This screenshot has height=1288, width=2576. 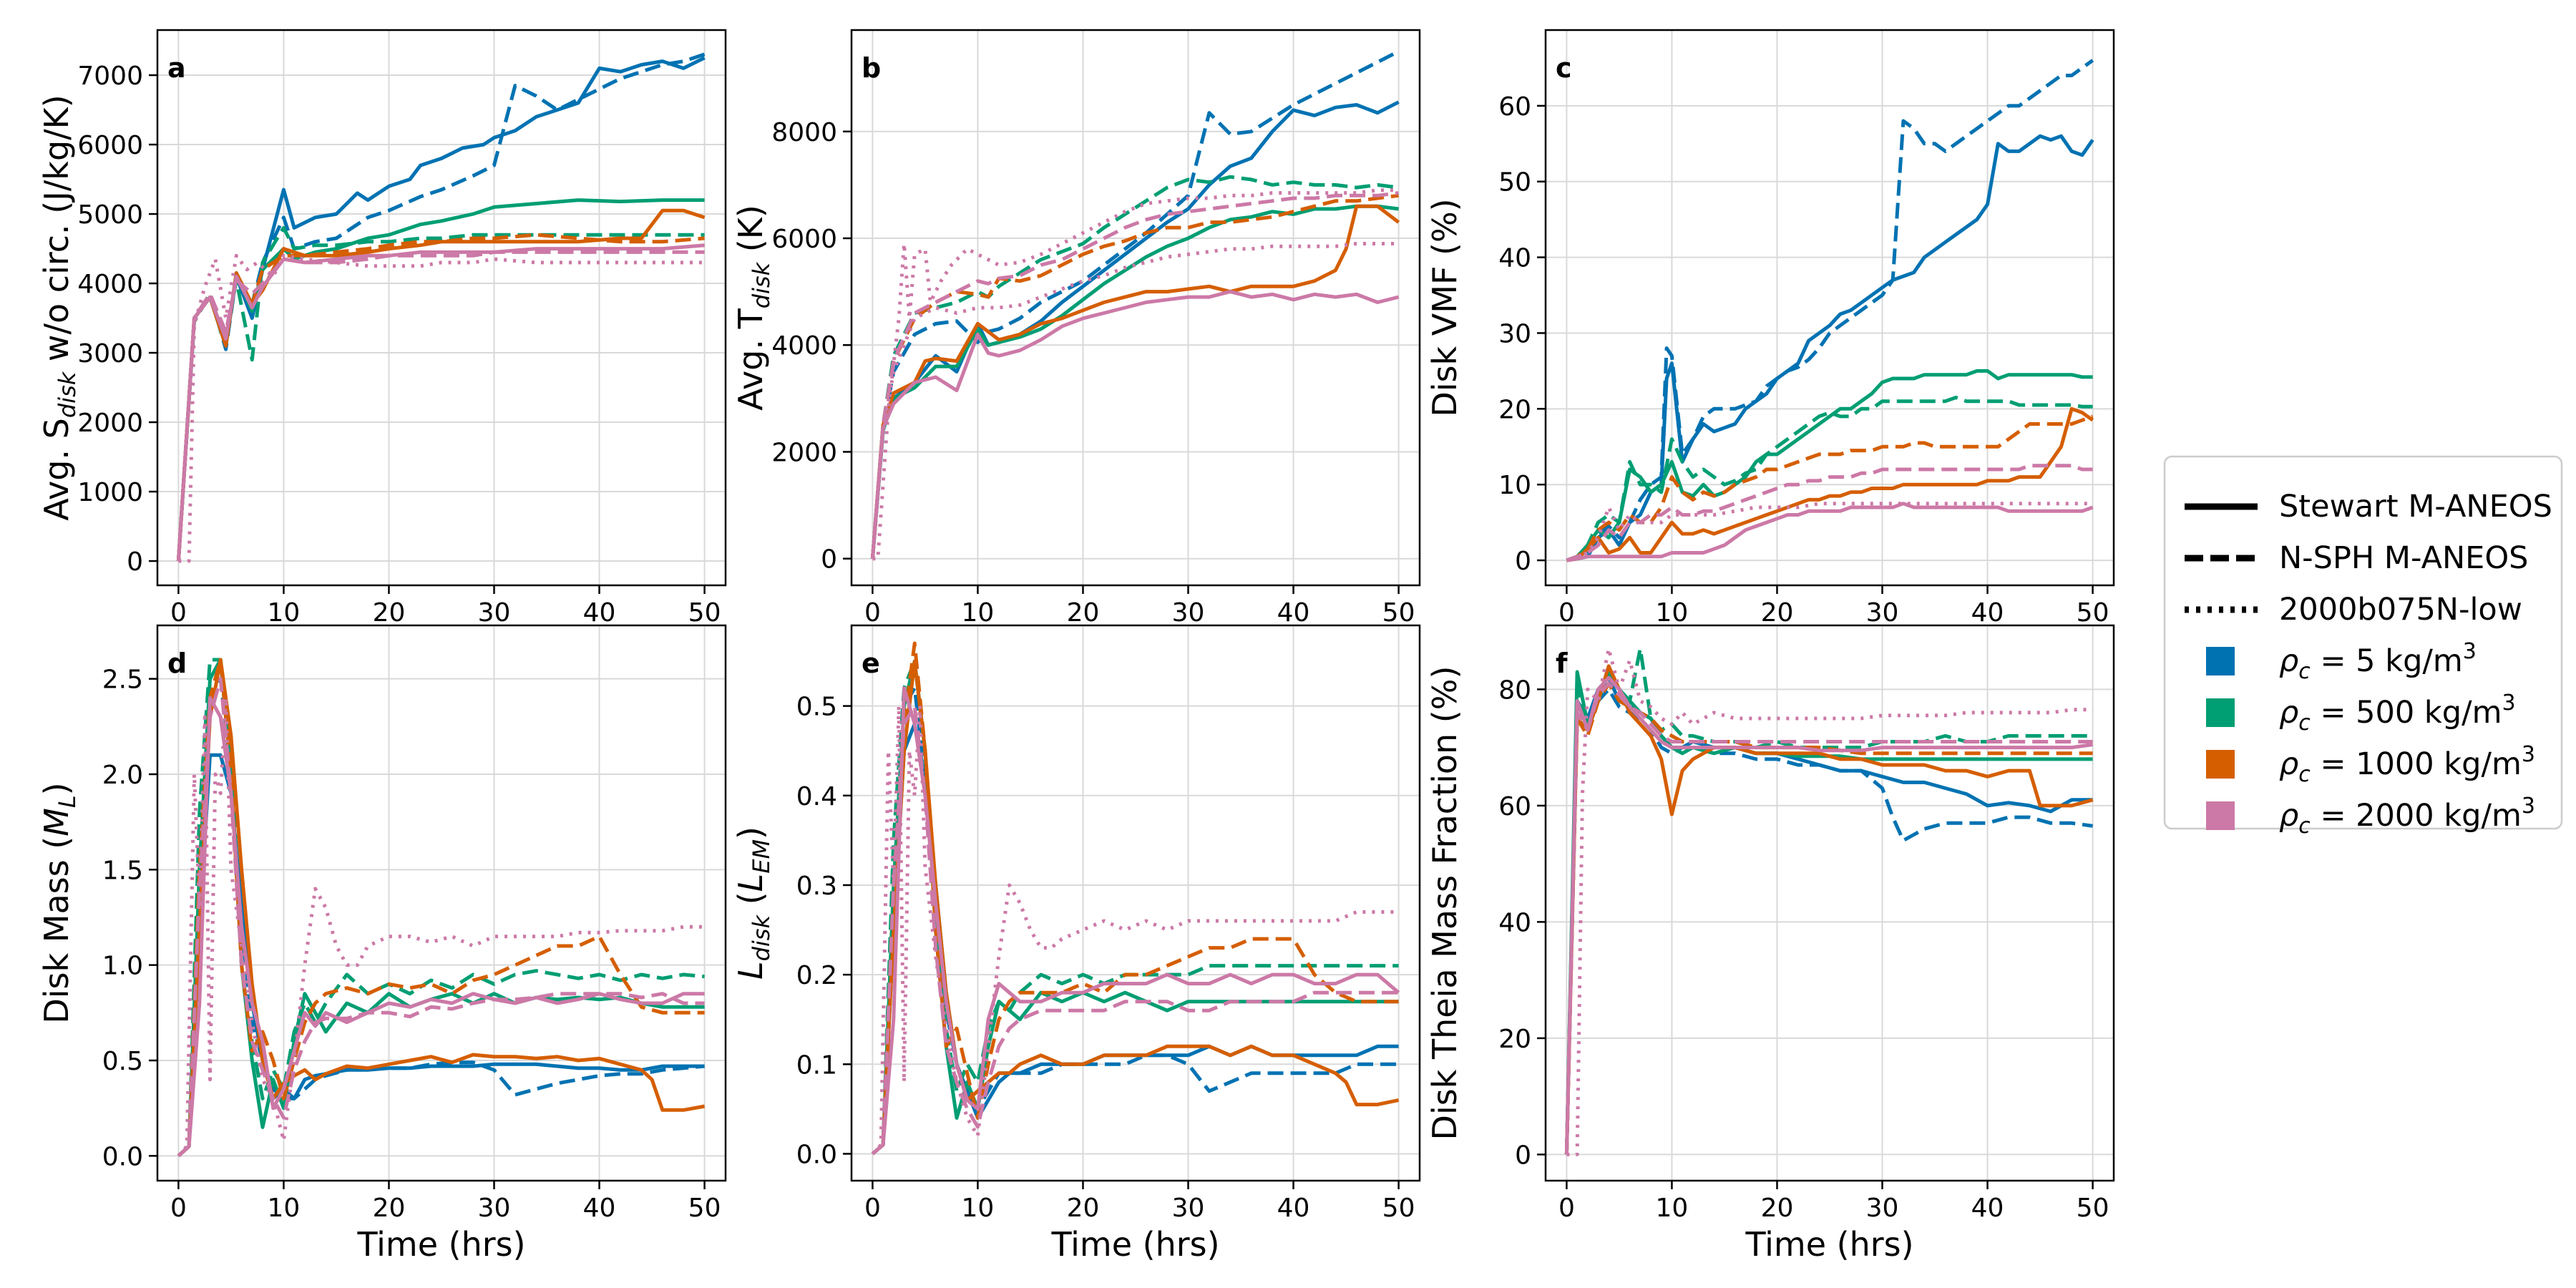 What do you see at coordinates (1514, 1039) in the screenshot?
I see `y-tick-label: 20` at bounding box center [1514, 1039].